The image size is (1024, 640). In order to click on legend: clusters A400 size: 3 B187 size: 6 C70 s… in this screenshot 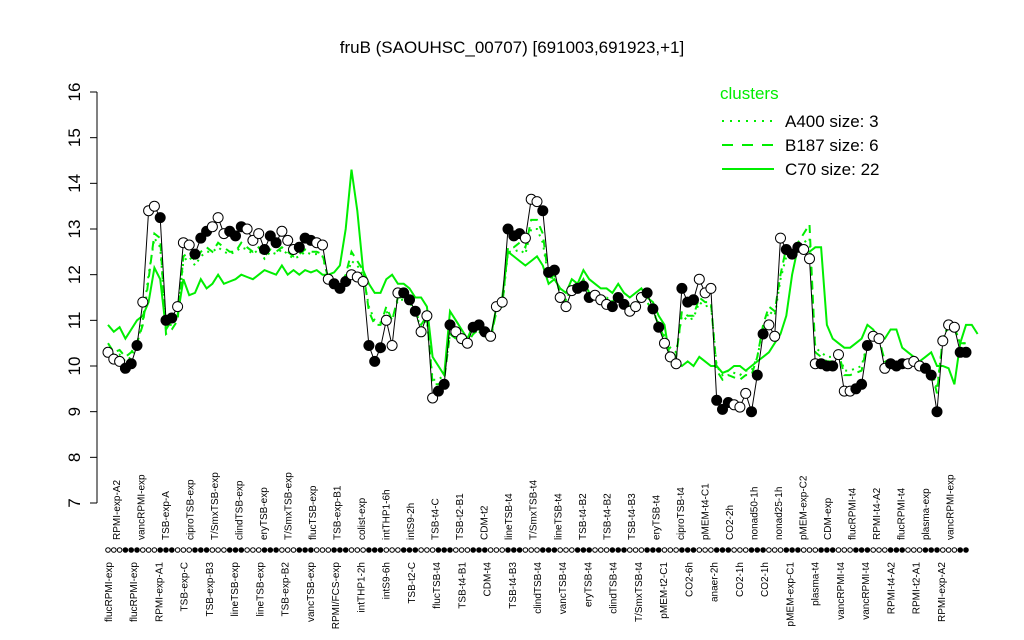, I will do `click(800, 131)`.